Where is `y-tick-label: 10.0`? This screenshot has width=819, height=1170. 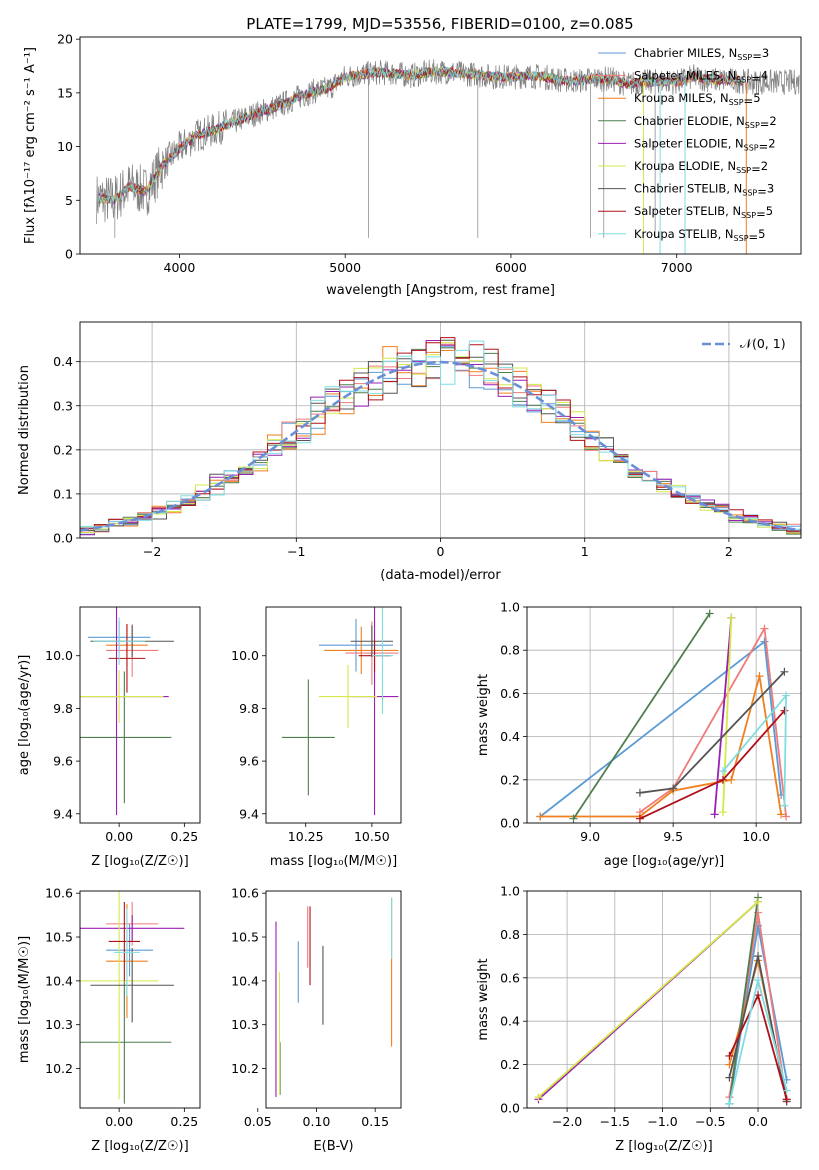
y-tick-label: 10.0 is located at coordinates (245, 655).